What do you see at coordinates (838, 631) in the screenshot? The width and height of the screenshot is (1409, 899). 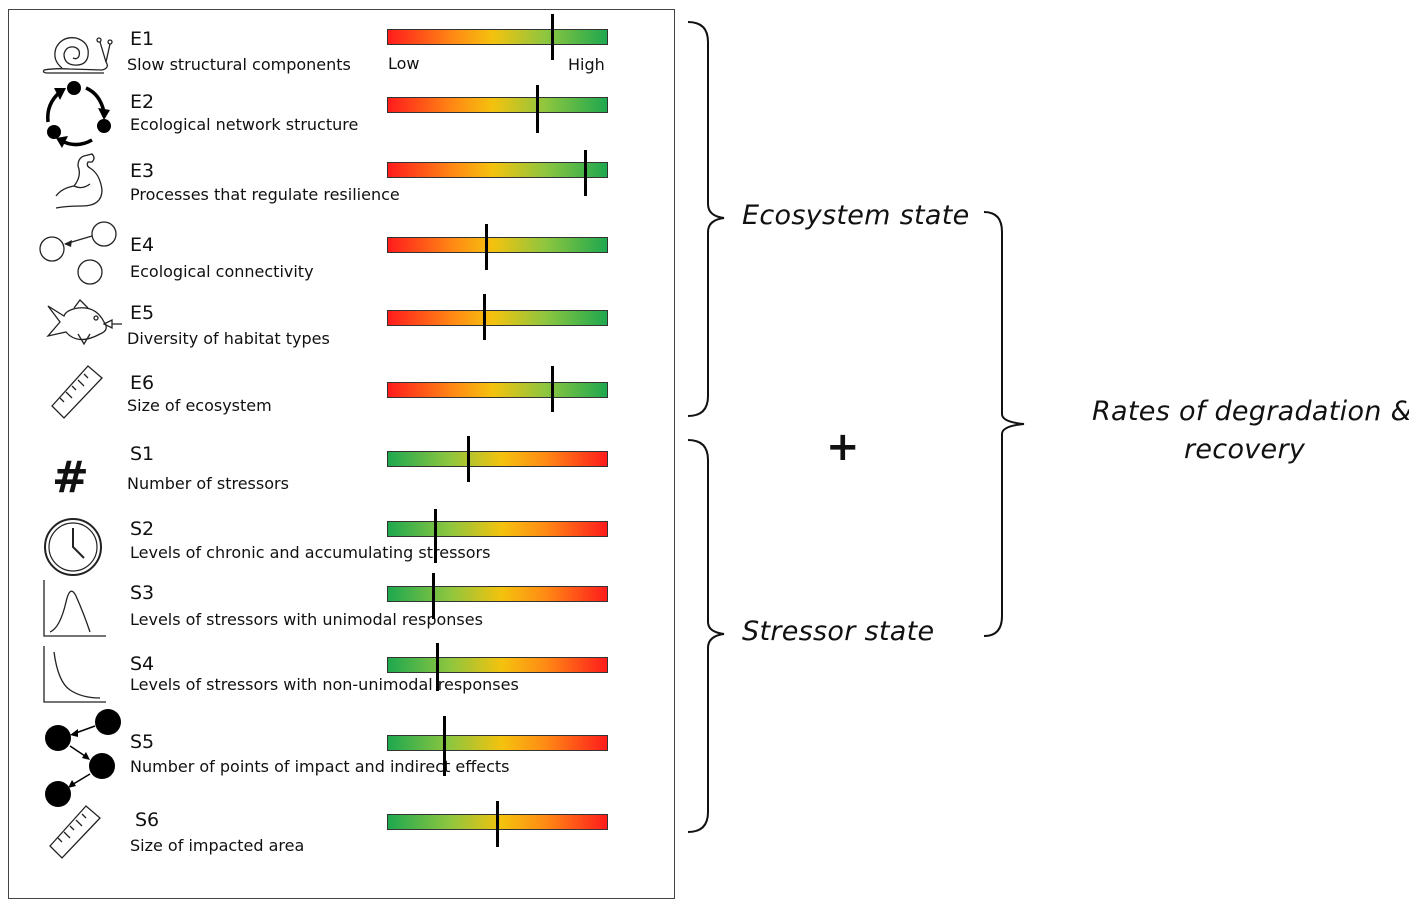 I see `stressor-state-label: Stressor state` at bounding box center [838, 631].